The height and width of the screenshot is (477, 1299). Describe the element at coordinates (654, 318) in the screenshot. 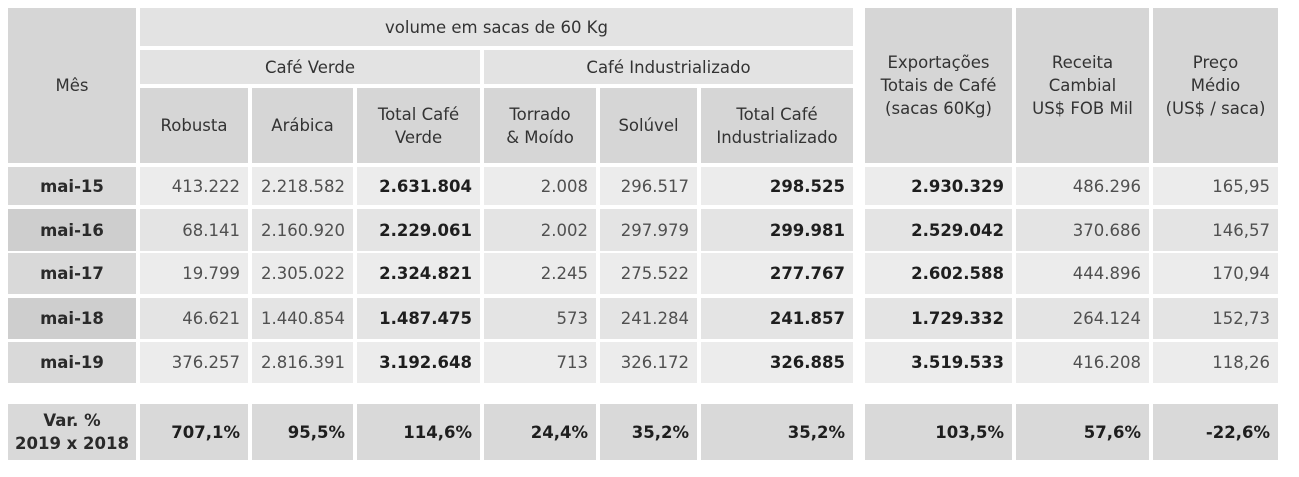

I see `row-soluvel-value: 241.284` at that location.